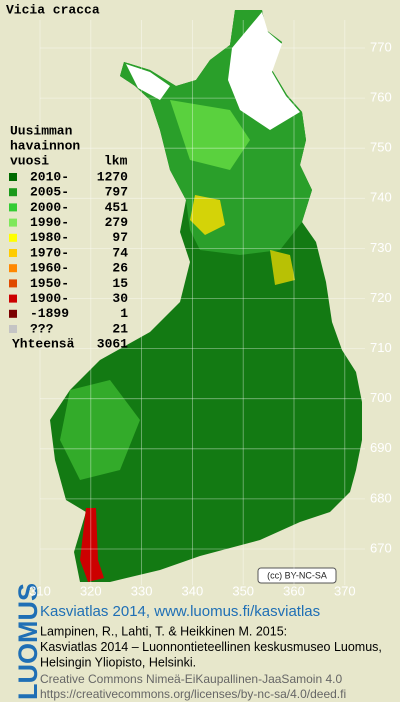 The image size is (400, 702). What do you see at coordinates (243, 590) in the screenshot?
I see `easting-label: 350` at bounding box center [243, 590].